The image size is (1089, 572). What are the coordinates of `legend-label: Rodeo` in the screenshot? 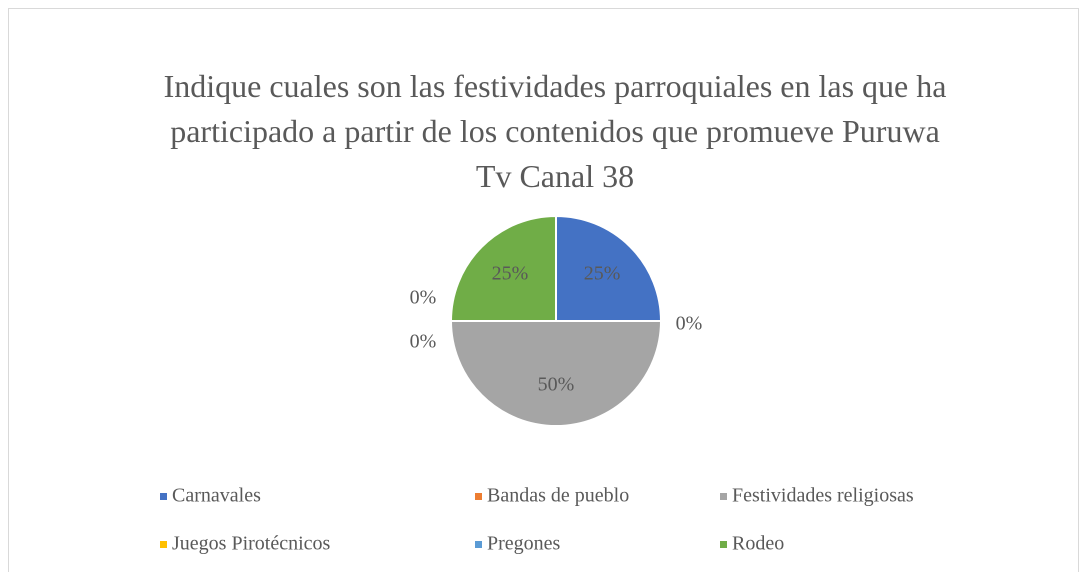 It's located at (758, 544).